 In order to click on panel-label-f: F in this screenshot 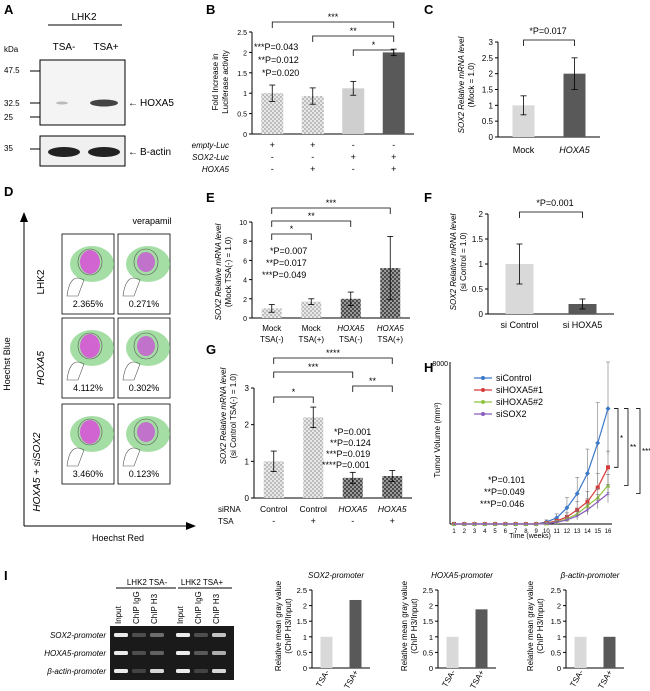, I will do `click(428, 197)`.